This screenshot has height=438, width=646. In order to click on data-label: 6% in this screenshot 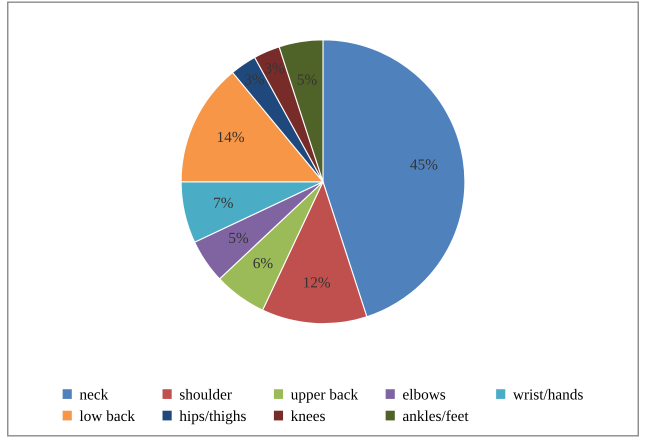, I will do `click(263, 263)`.